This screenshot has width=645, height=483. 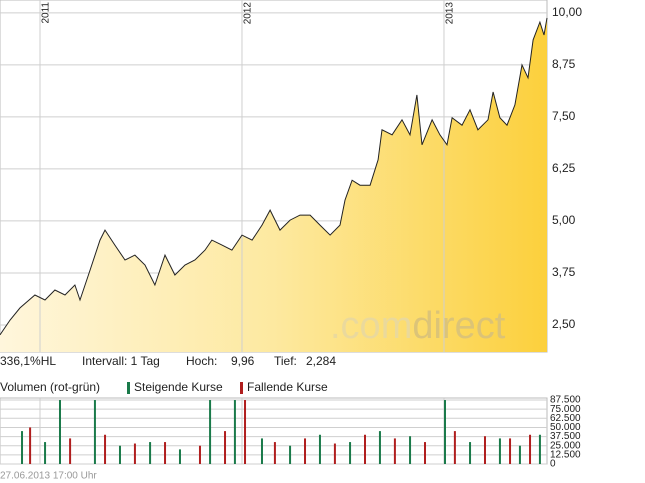 I want to click on y2-tick-label: 87.500, so click(x=565, y=400).